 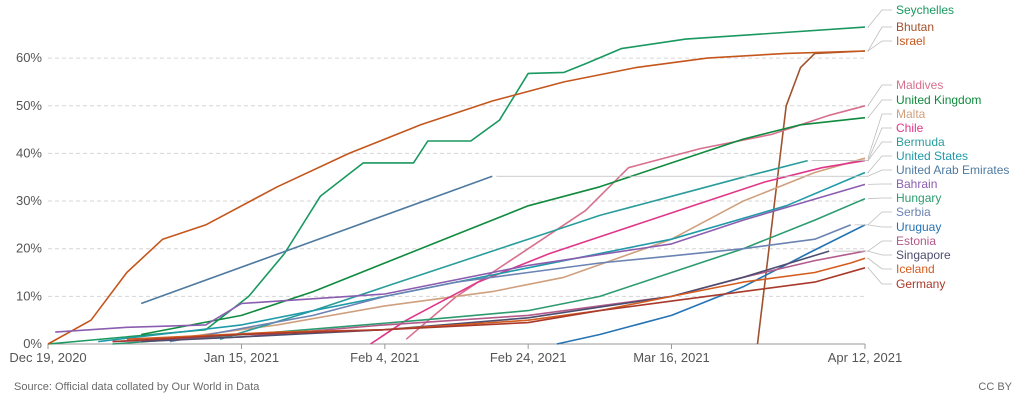 What do you see at coordinates (910, 41) in the screenshot?
I see `legend-label: Israel` at bounding box center [910, 41].